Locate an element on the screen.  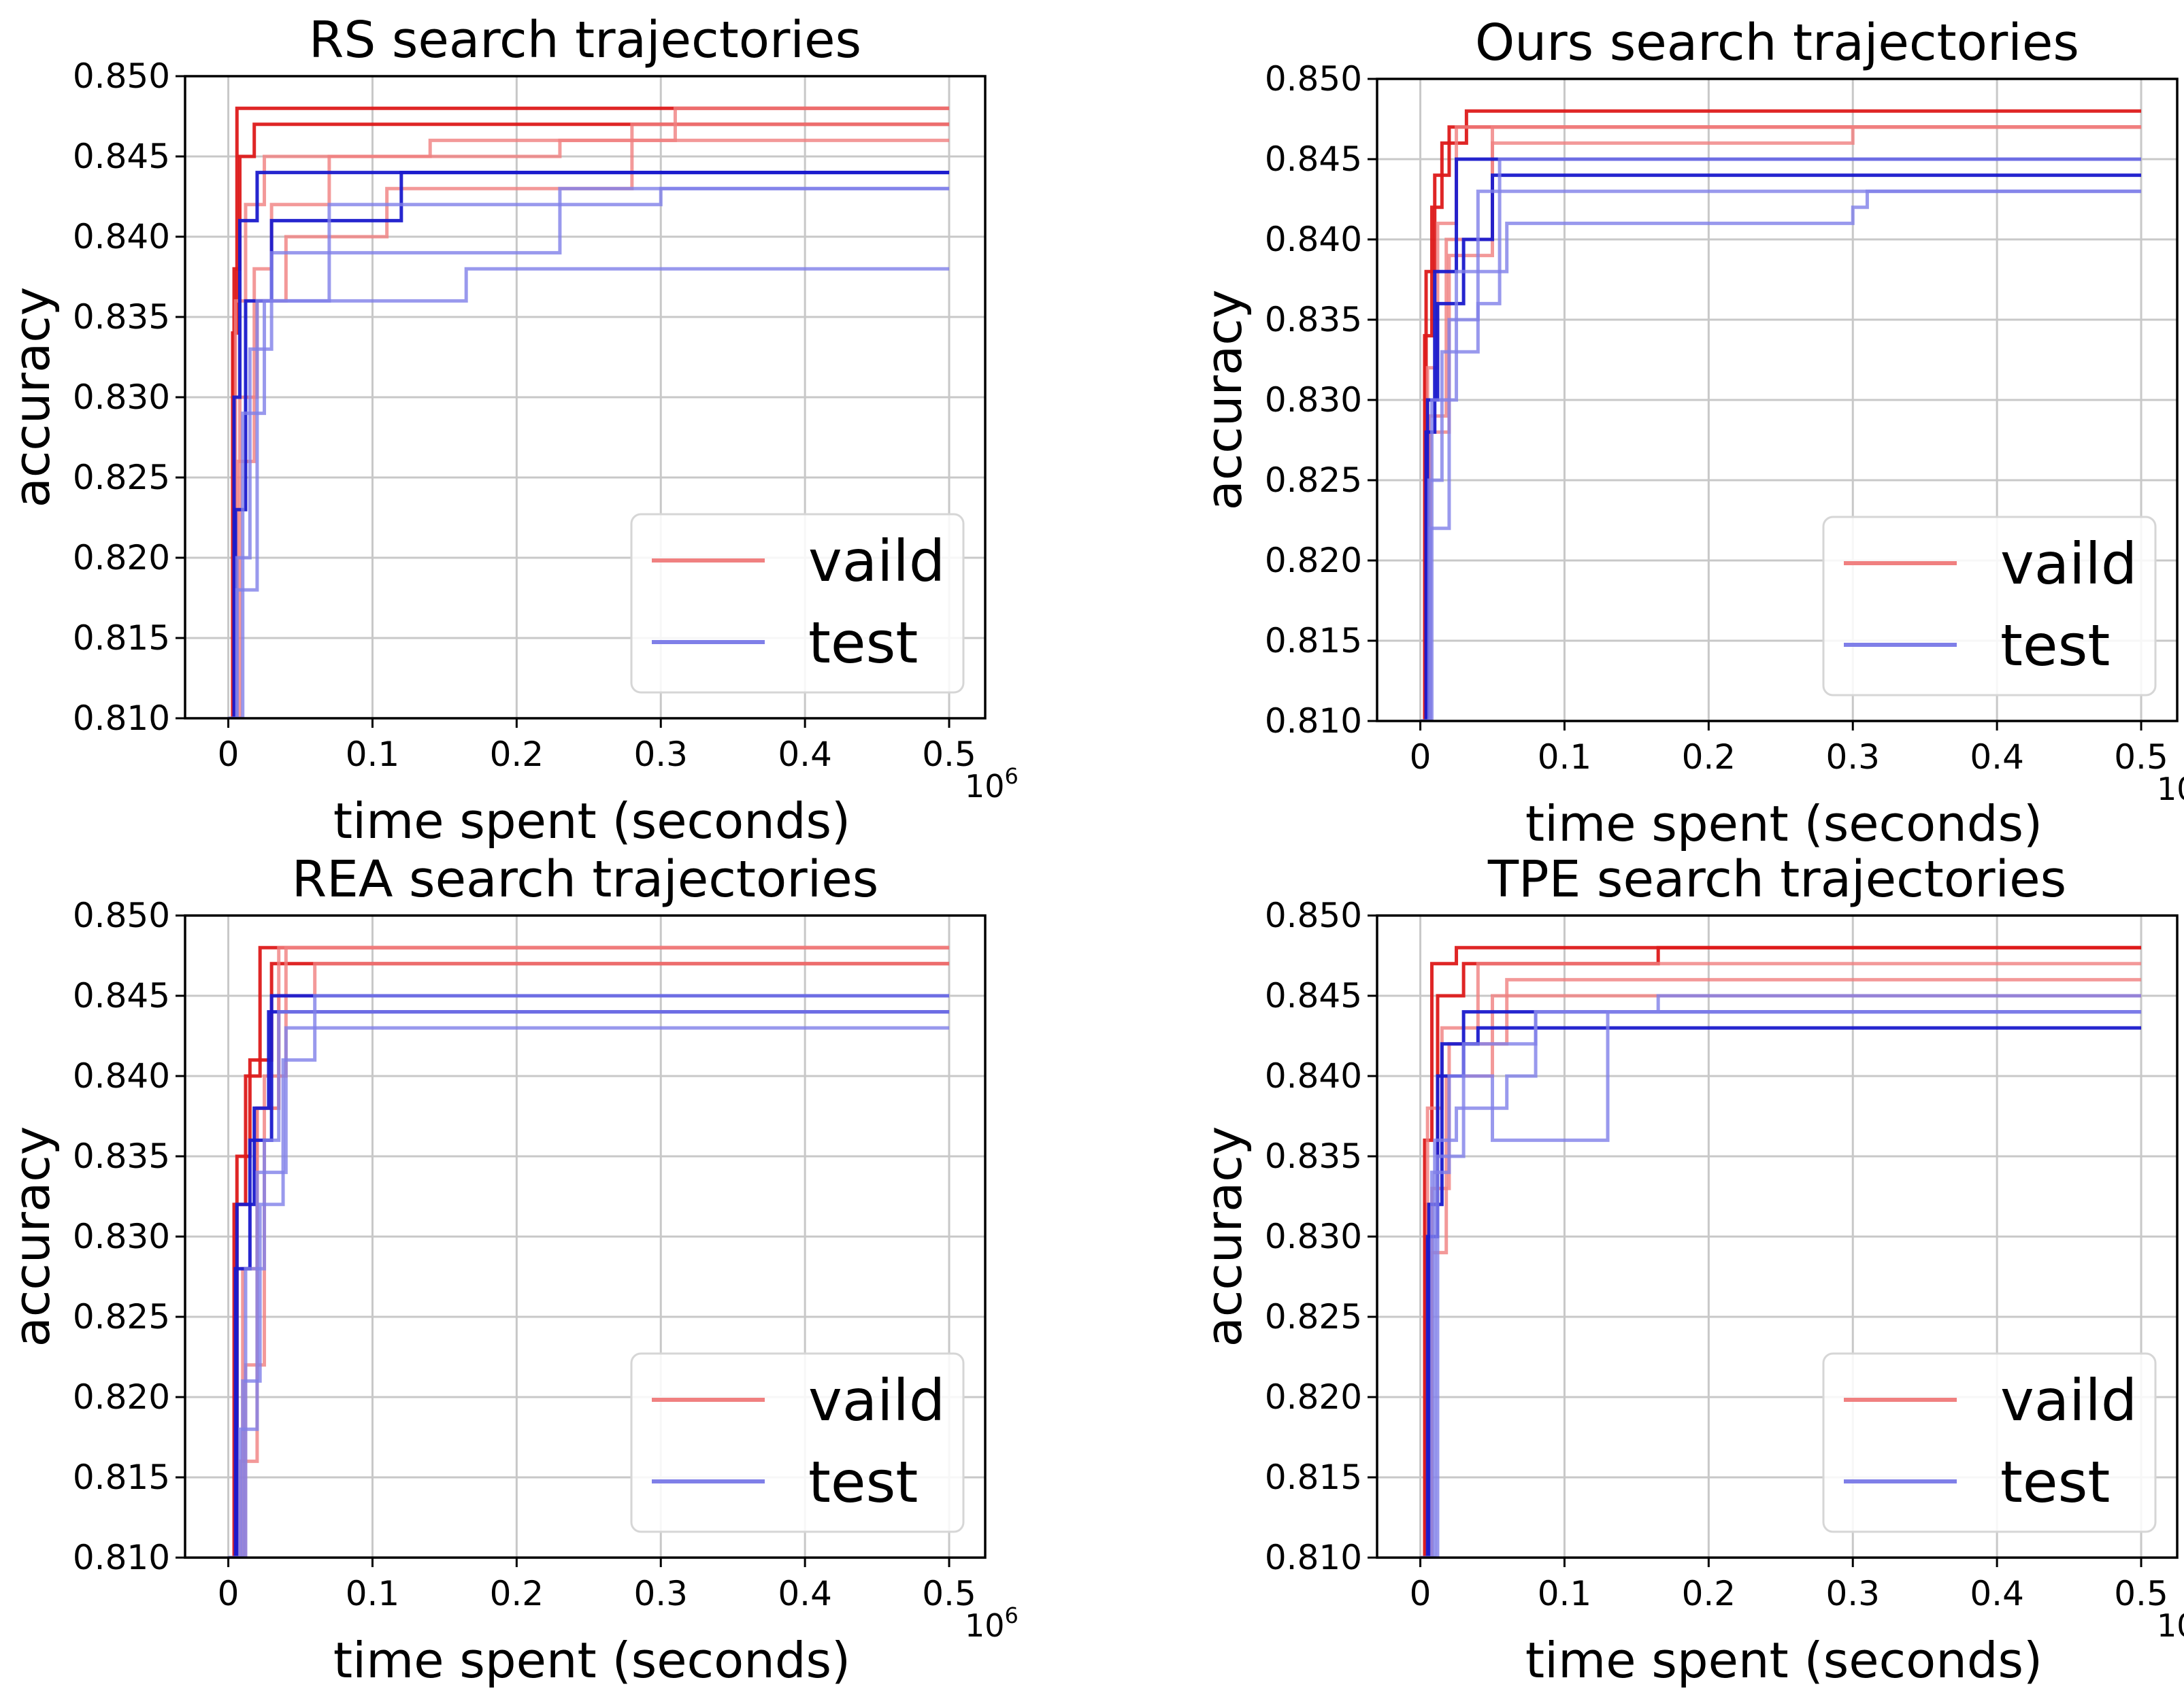
chart-title: Ours search trajectories is located at coordinates (1777, 43).